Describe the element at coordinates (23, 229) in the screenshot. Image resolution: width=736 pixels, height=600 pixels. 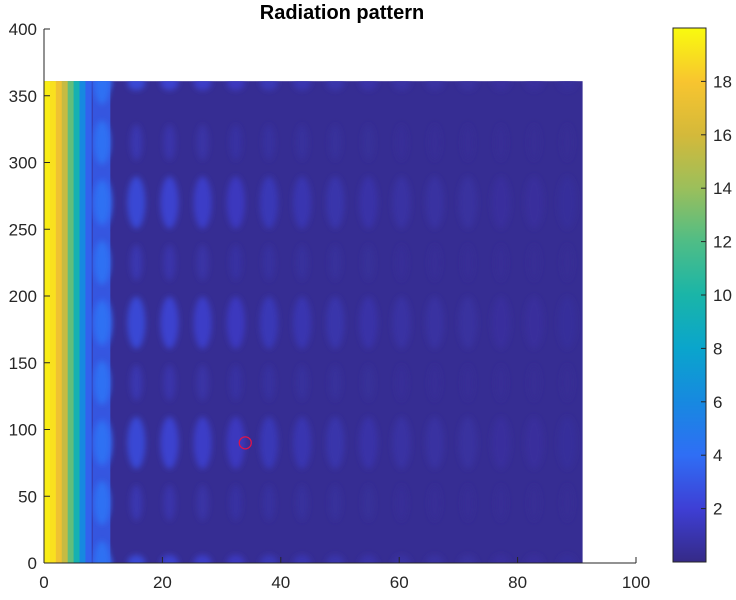
I see `y-tick-label: 250` at that location.